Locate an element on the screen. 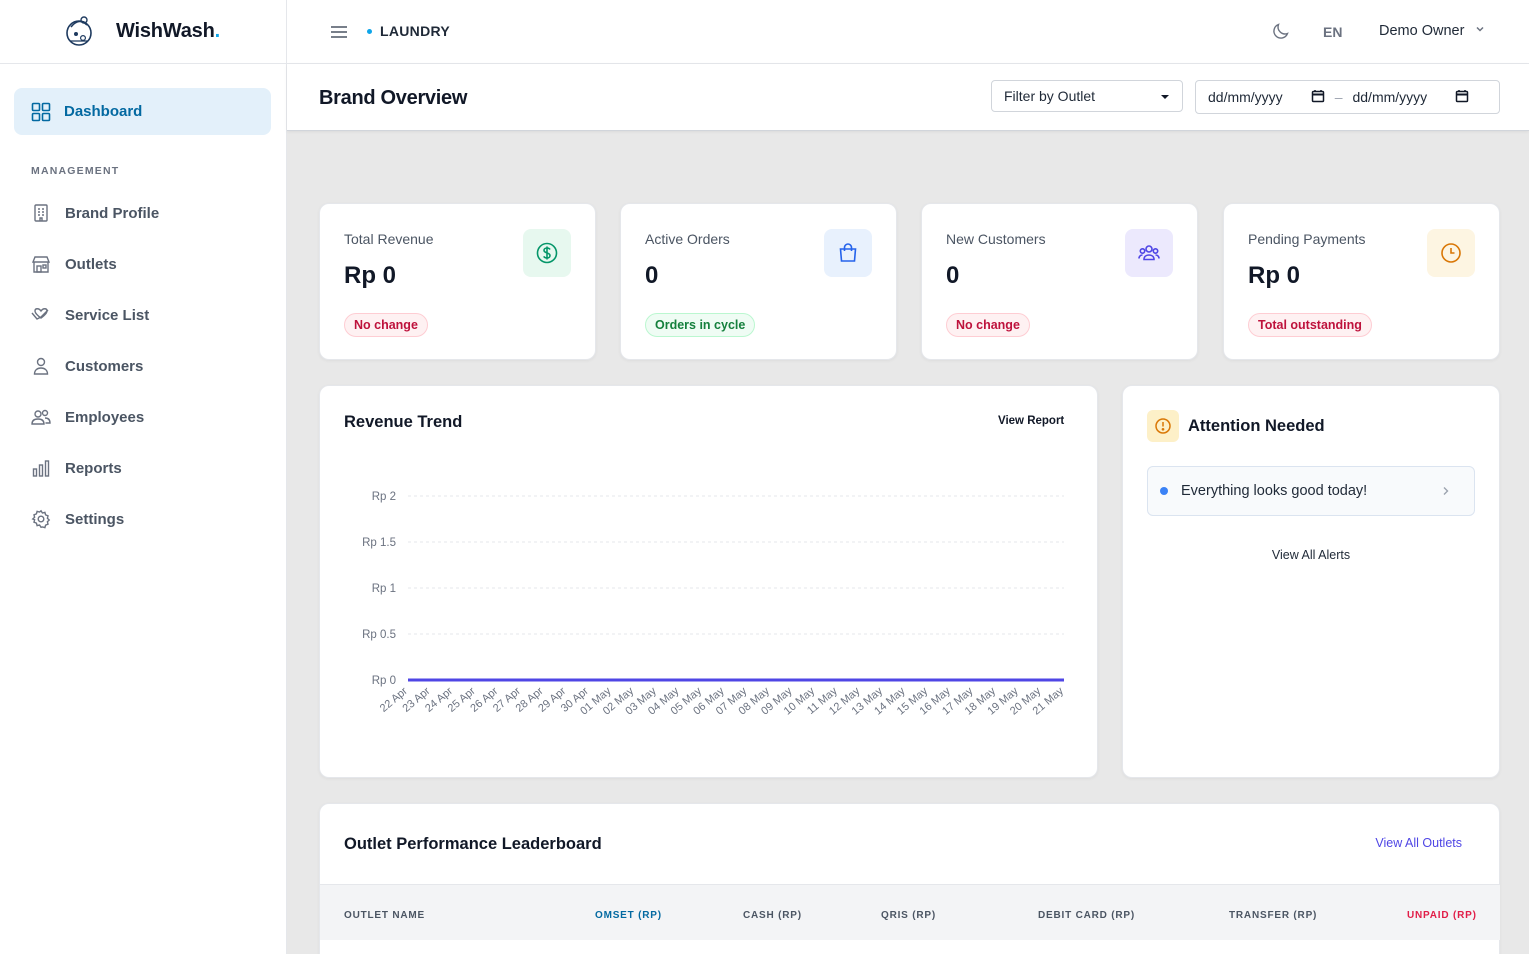 The width and height of the screenshot is (1529, 954). stat-card-active-orders: Active Orders 0 Orders in cycle is located at coordinates (758, 281).